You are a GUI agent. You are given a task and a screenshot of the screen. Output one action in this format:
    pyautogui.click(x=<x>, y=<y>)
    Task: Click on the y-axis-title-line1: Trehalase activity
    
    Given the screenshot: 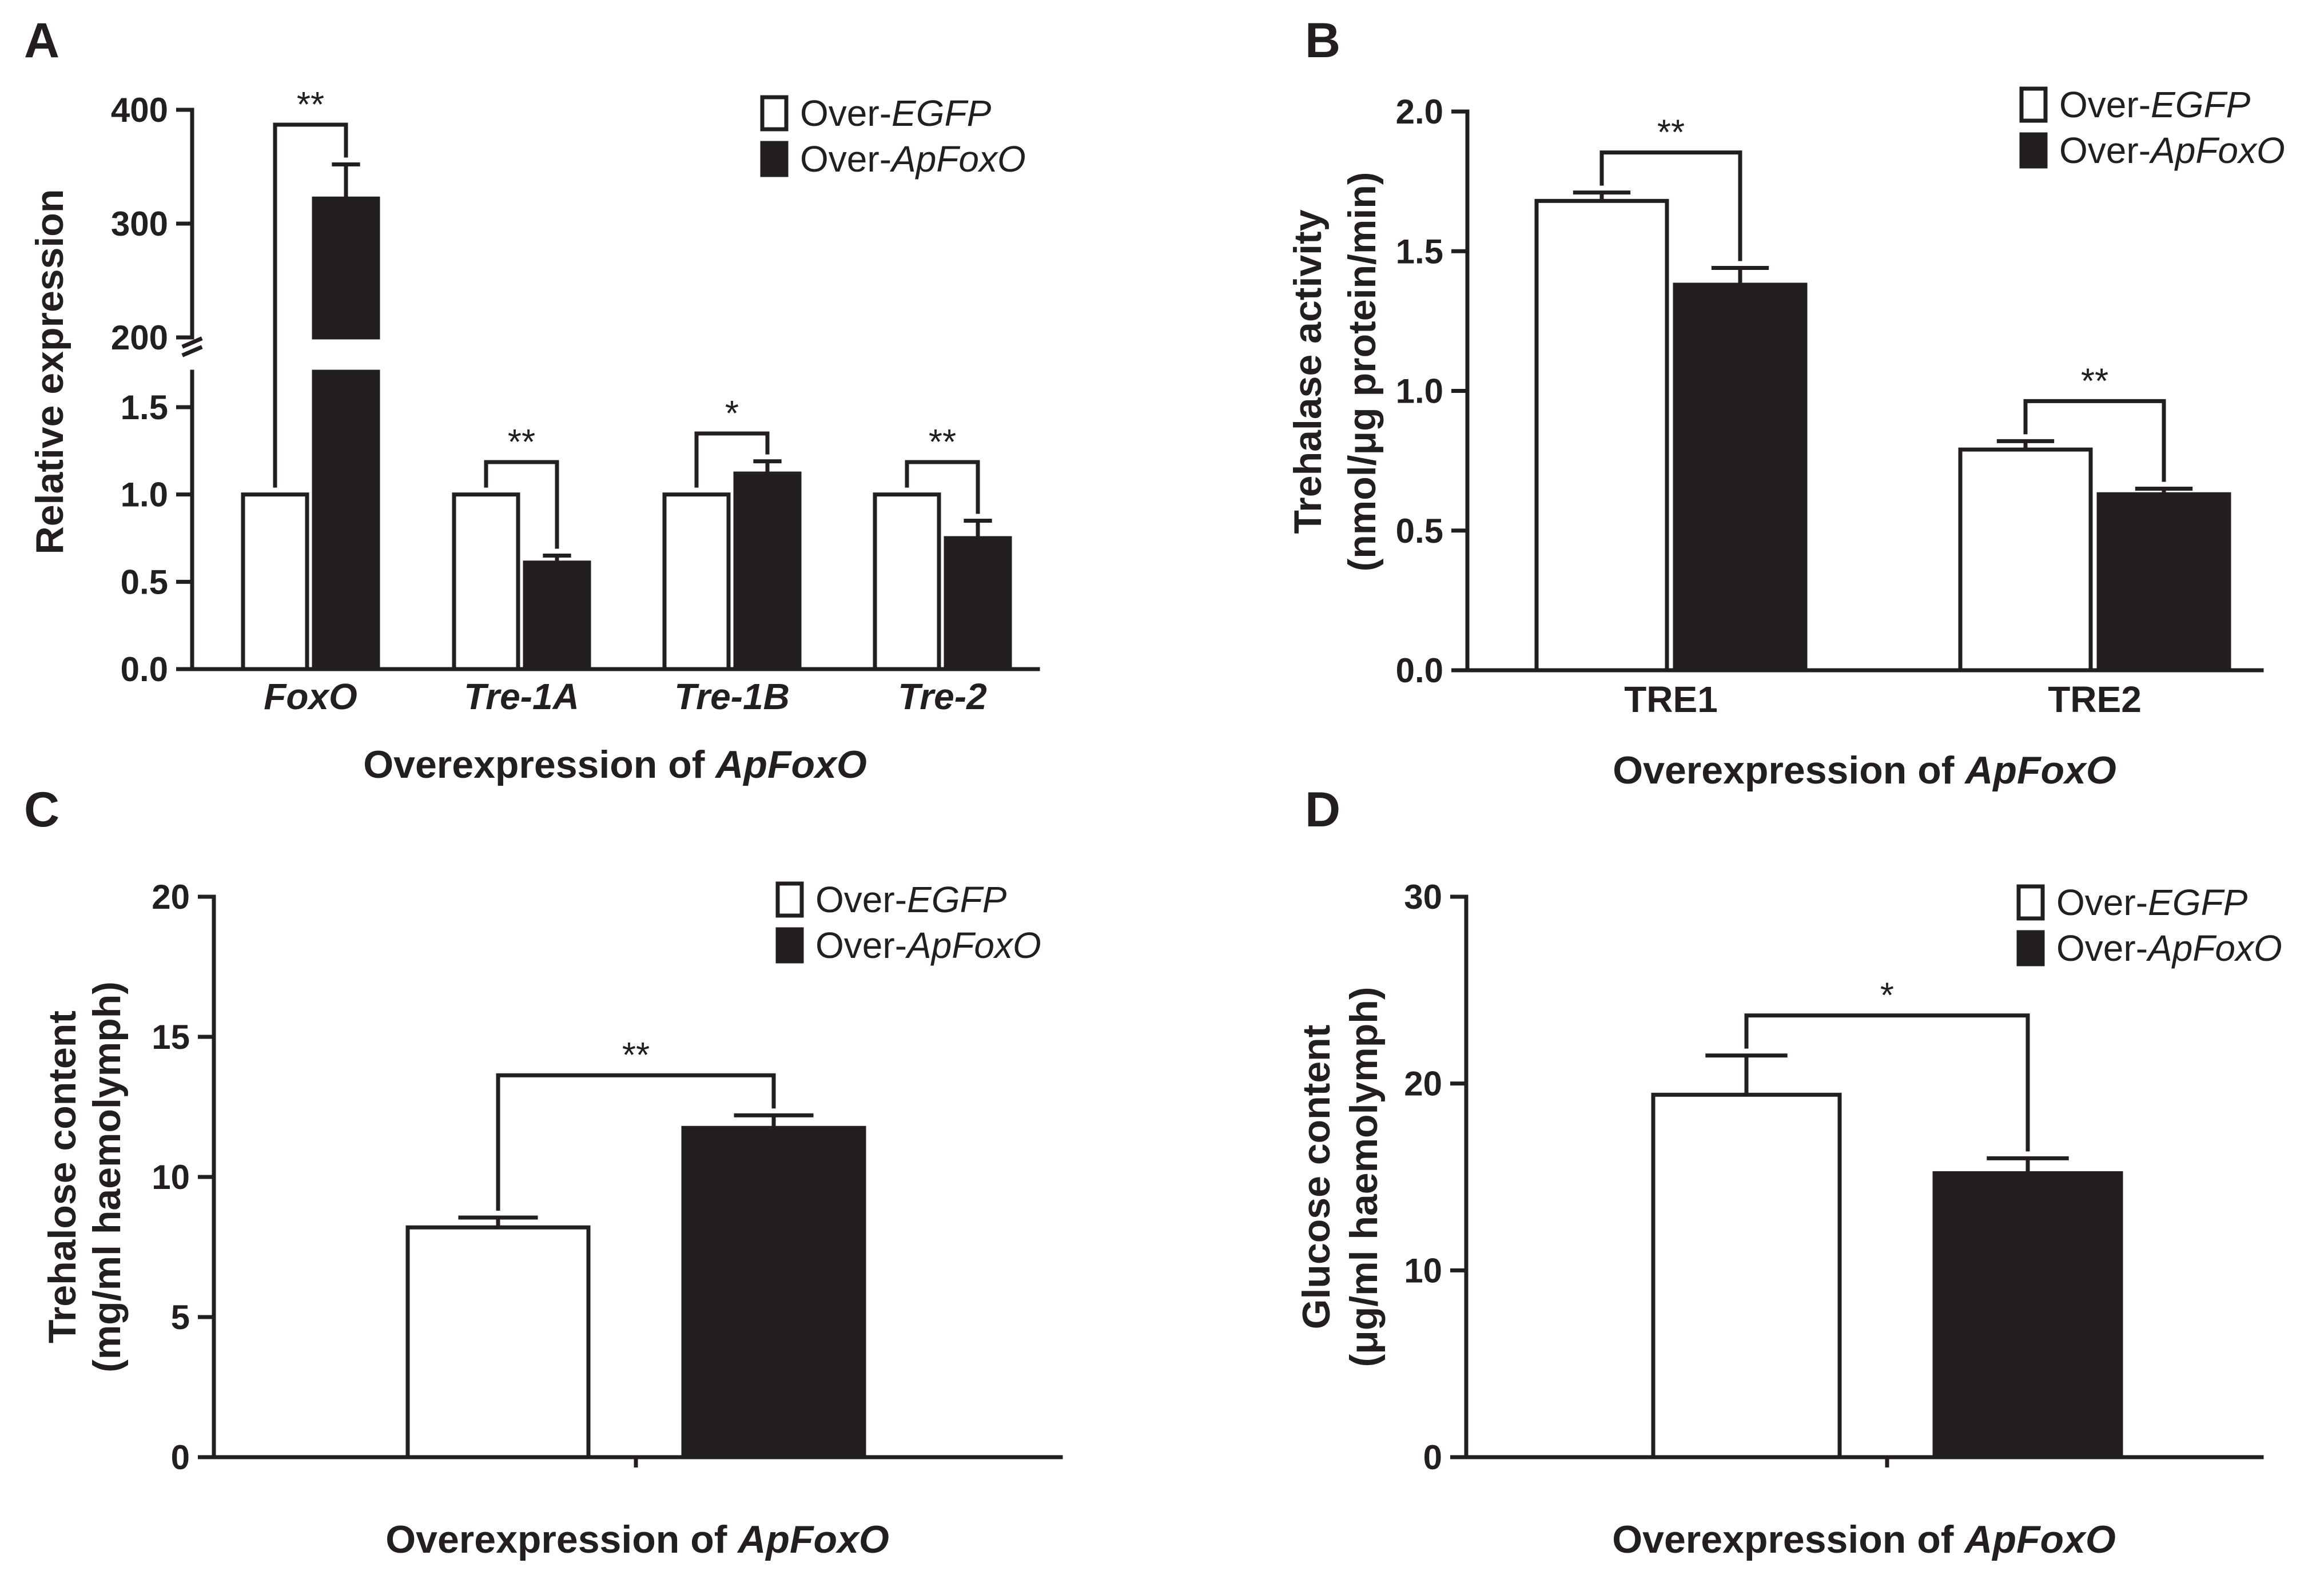 What is the action you would take?
    pyautogui.click(x=1308, y=372)
    